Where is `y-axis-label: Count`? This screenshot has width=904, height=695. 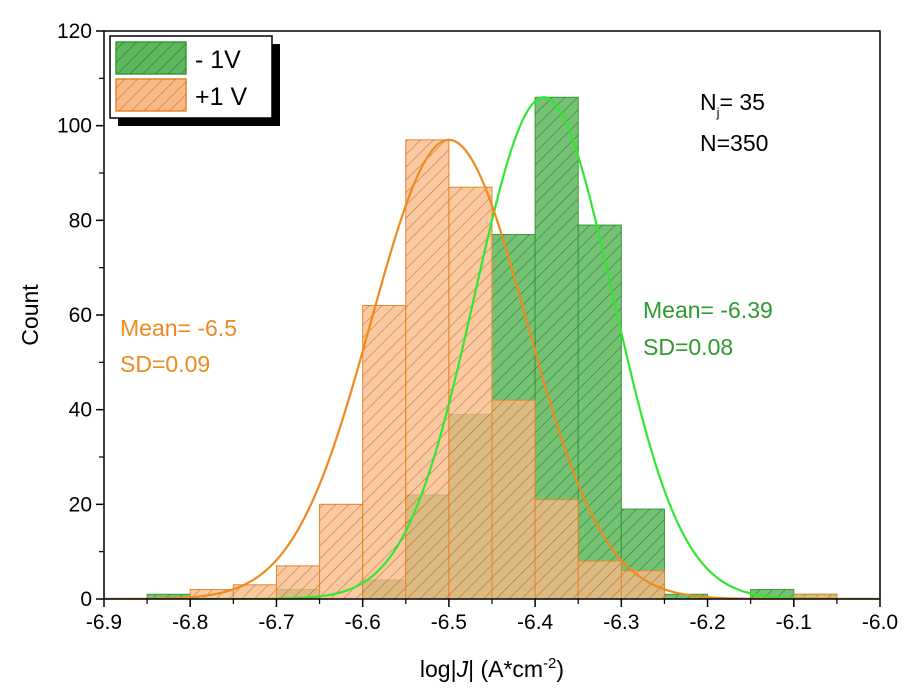
y-axis-label: Count is located at coordinates (30, 315).